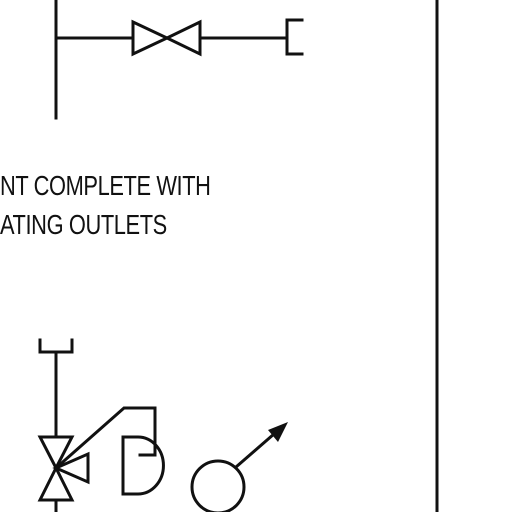 This screenshot has height=512, width=512. What do you see at coordinates (218, 485) in the screenshot?
I see `instrument-circle-icon` at bounding box center [218, 485].